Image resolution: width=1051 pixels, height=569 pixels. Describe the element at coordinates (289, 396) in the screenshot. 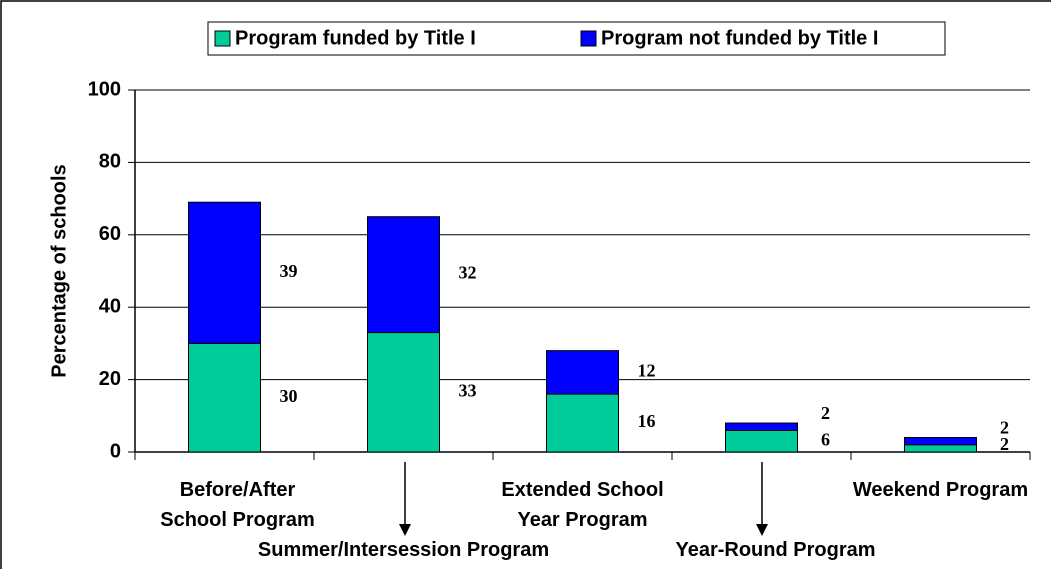

I see `value-label: 30` at that location.